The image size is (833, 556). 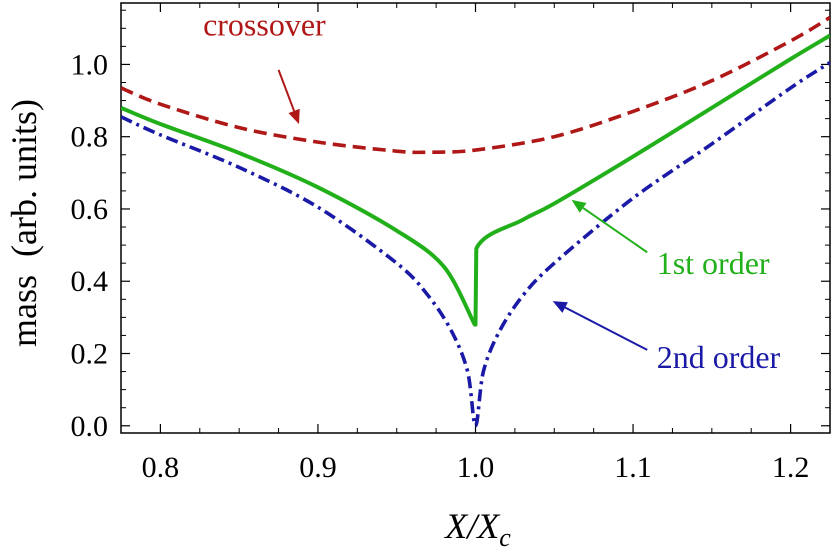 I want to click on annotation-label-crossover: crossover, so click(x=264, y=25).